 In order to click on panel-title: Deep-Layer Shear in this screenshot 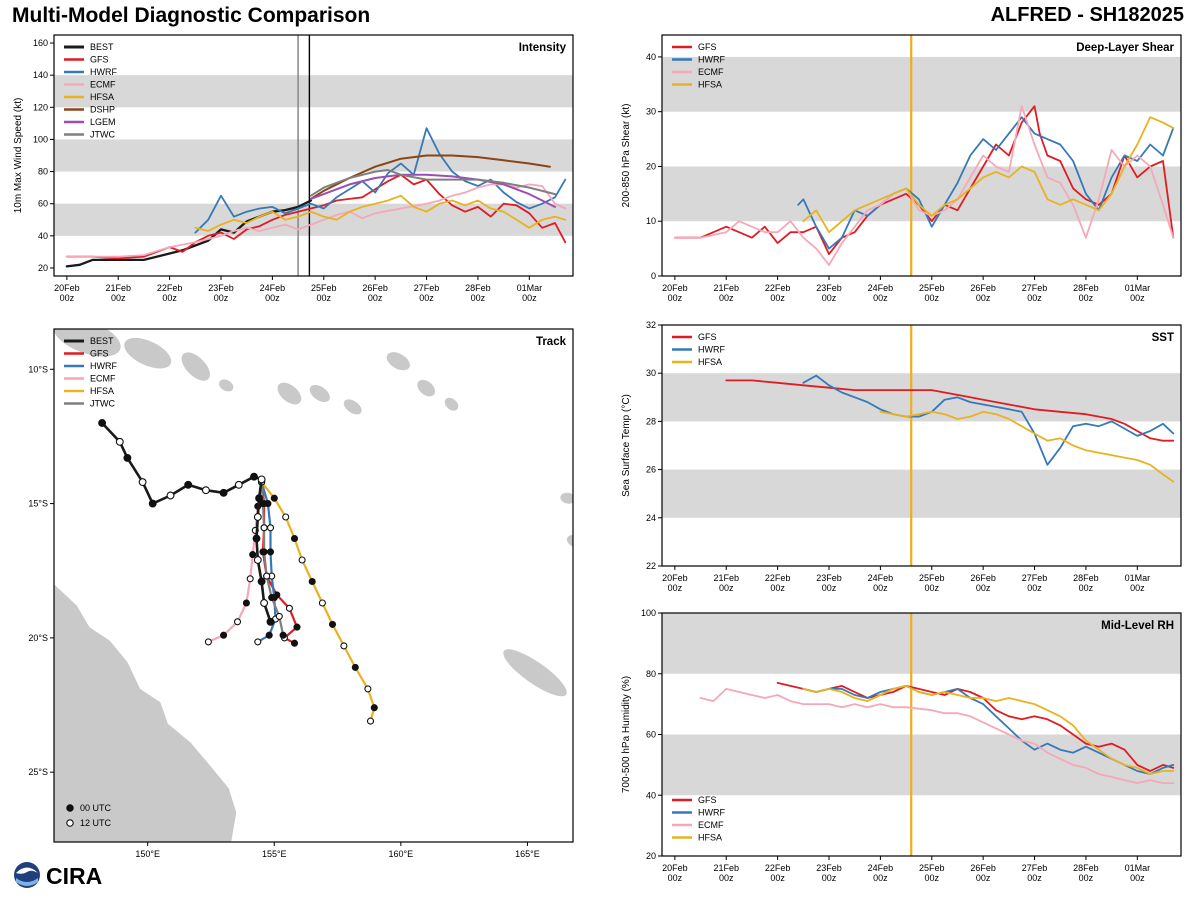, I will do `click(1125, 48)`.